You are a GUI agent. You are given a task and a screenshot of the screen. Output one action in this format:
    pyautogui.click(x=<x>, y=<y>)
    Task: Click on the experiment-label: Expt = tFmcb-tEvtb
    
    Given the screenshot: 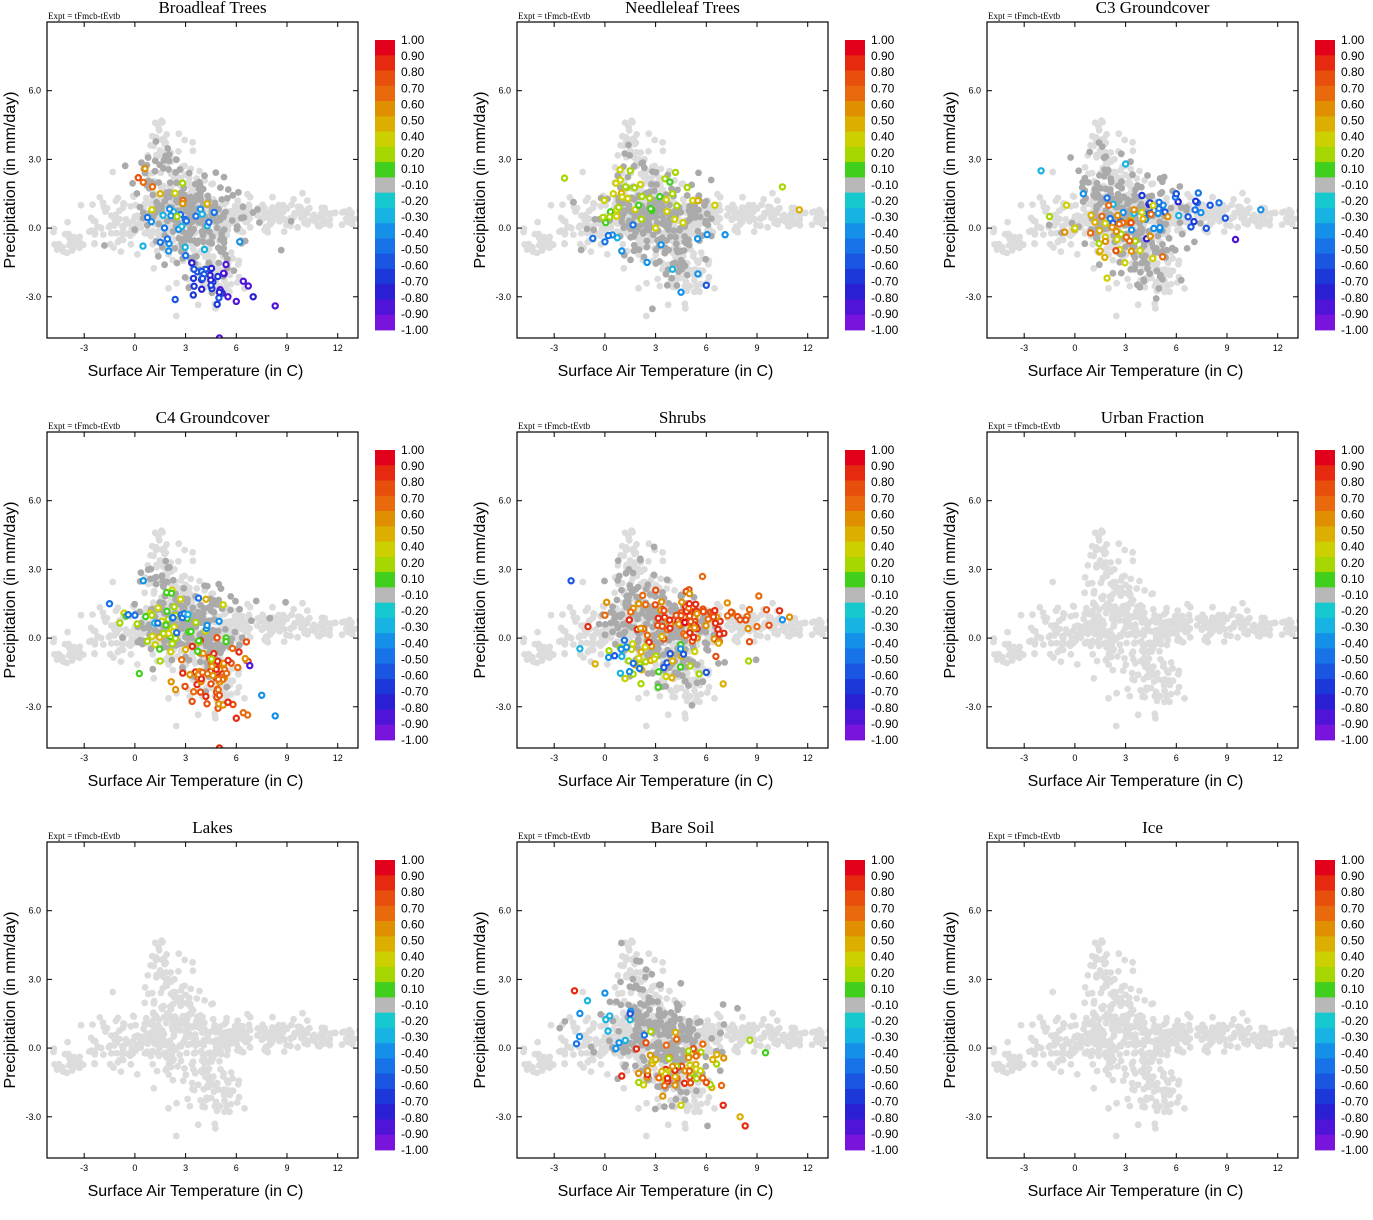 What is the action you would take?
    pyautogui.click(x=84, y=16)
    